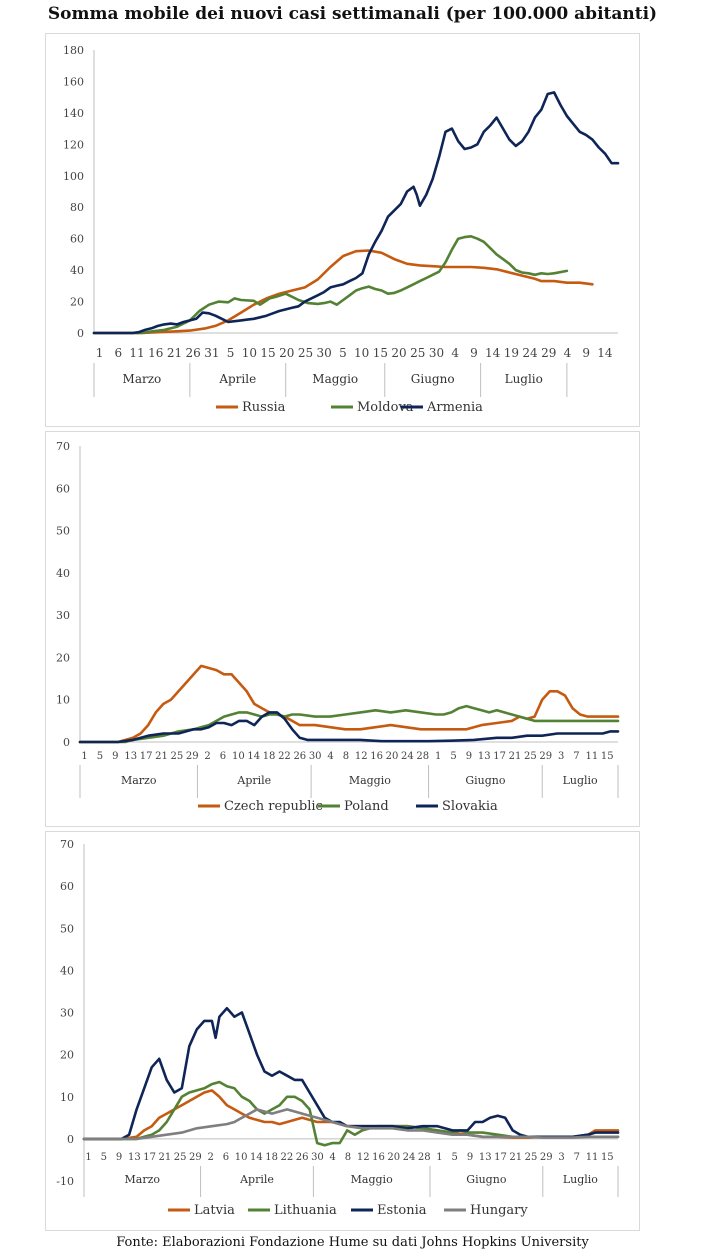 The height and width of the screenshot is (1254, 705). Describe the element at coordinates (349, 727) in the screenshot. I see `series-line-slovakia` at that location.